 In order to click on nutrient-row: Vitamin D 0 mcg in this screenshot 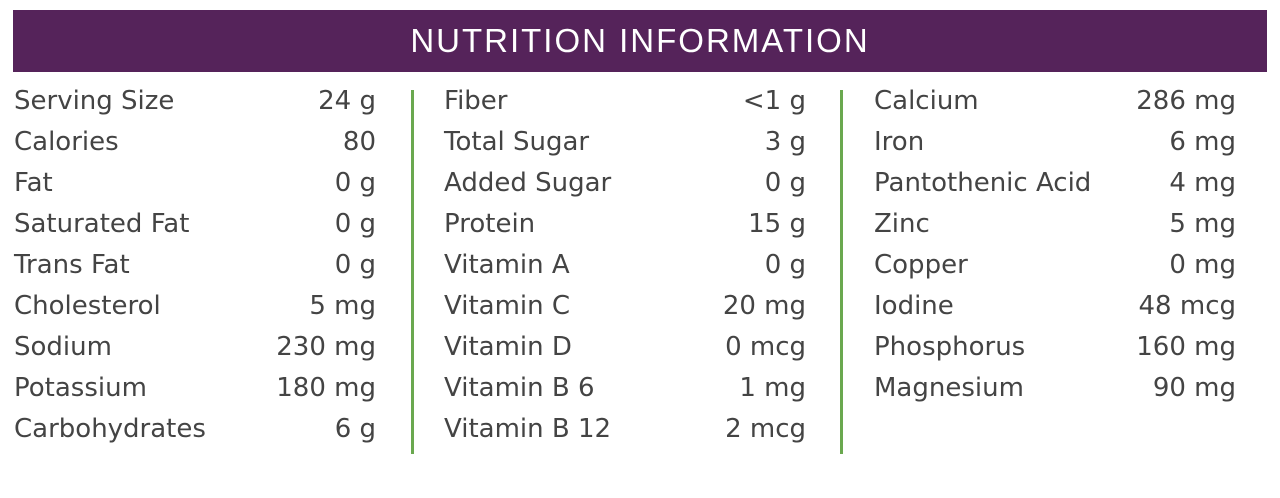, I will do `click(625, 346)`.